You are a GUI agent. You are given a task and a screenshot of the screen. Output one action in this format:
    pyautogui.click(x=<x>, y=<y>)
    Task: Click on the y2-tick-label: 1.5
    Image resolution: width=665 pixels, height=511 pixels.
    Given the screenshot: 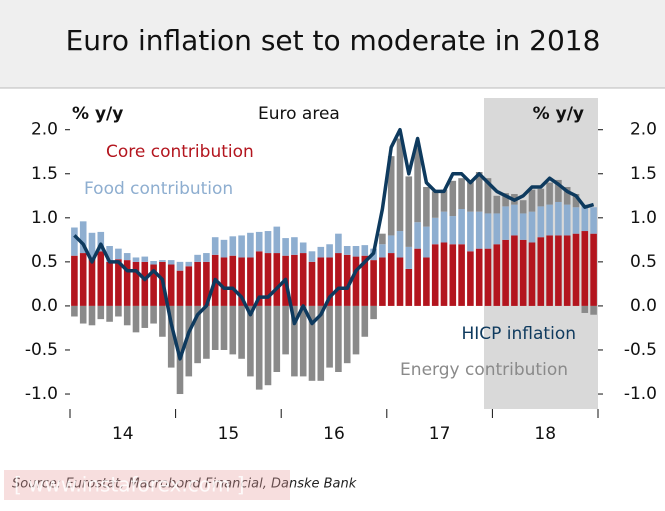 What is the action you would take?
    pyautogui.click(x=643, y=174)
    